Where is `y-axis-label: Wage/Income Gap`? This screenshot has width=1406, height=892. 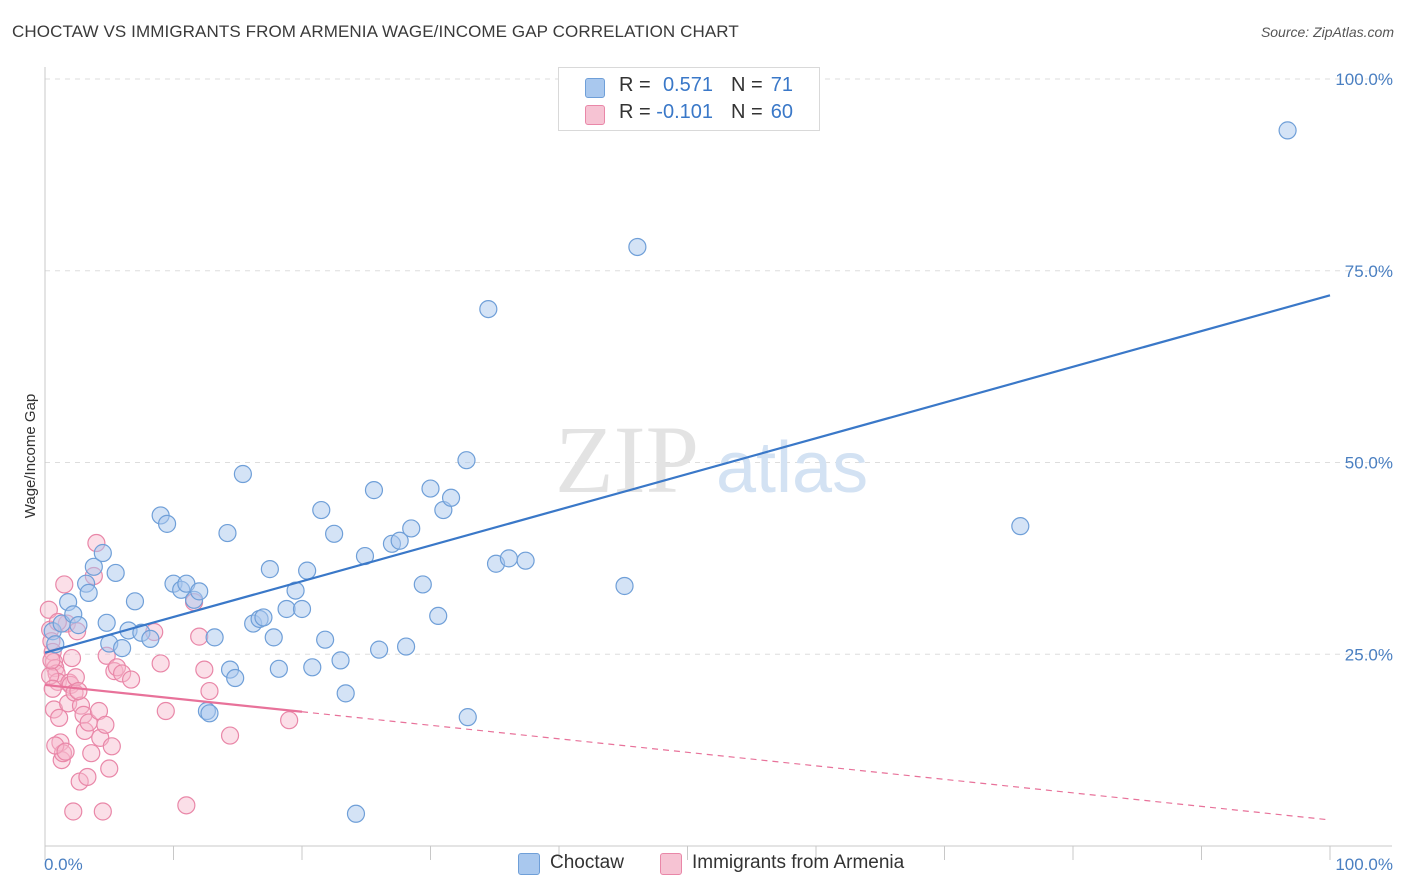 y-axis-label: Wage/Income Gap is located at coordinates (30, 456).